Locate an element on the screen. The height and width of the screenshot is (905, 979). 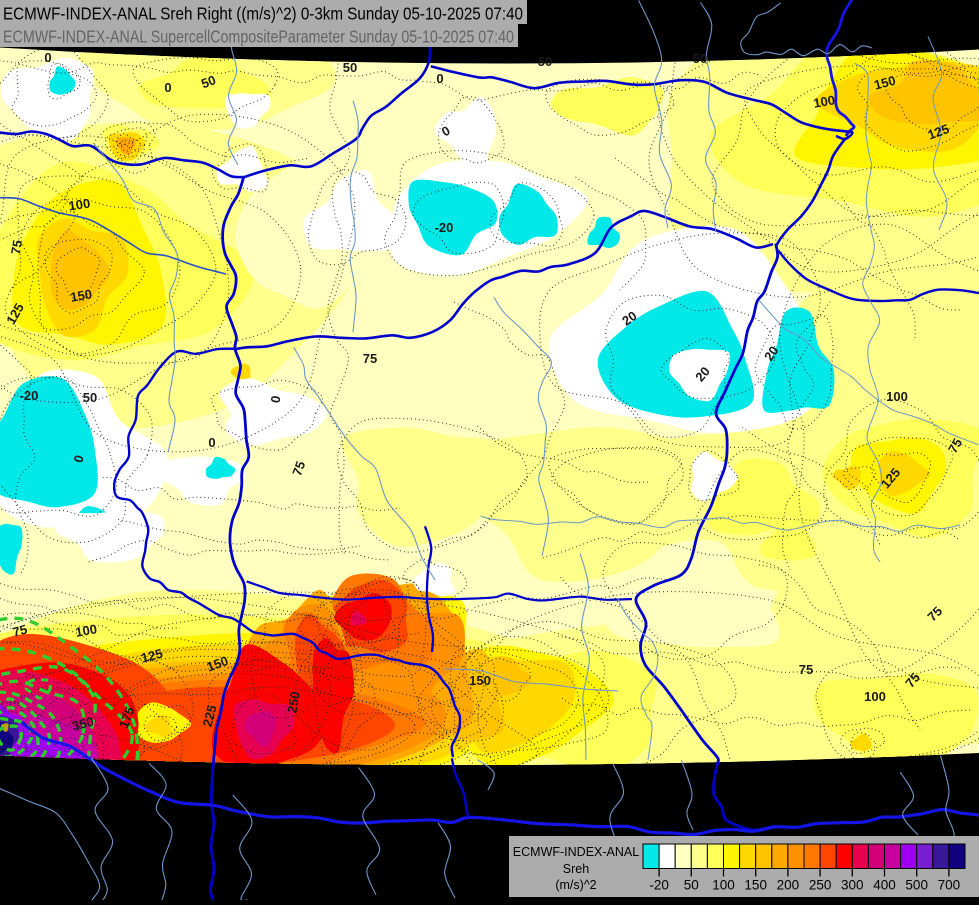
svg-text: 200 is located at coordinates (788, 885).